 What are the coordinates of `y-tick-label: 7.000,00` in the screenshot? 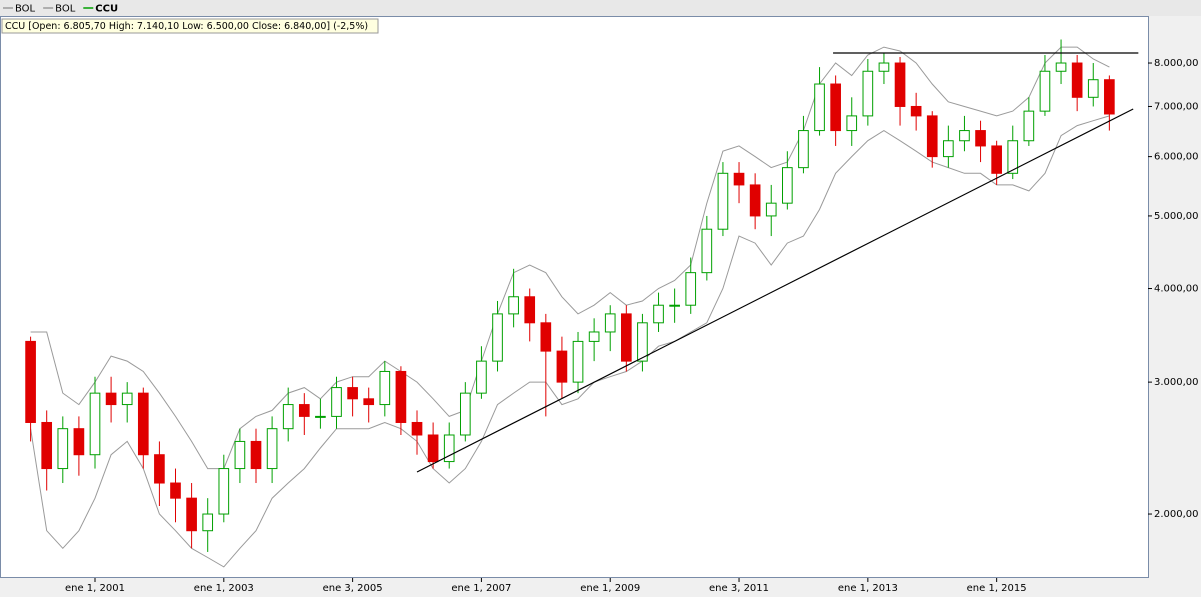 It's located at (1176, 106).